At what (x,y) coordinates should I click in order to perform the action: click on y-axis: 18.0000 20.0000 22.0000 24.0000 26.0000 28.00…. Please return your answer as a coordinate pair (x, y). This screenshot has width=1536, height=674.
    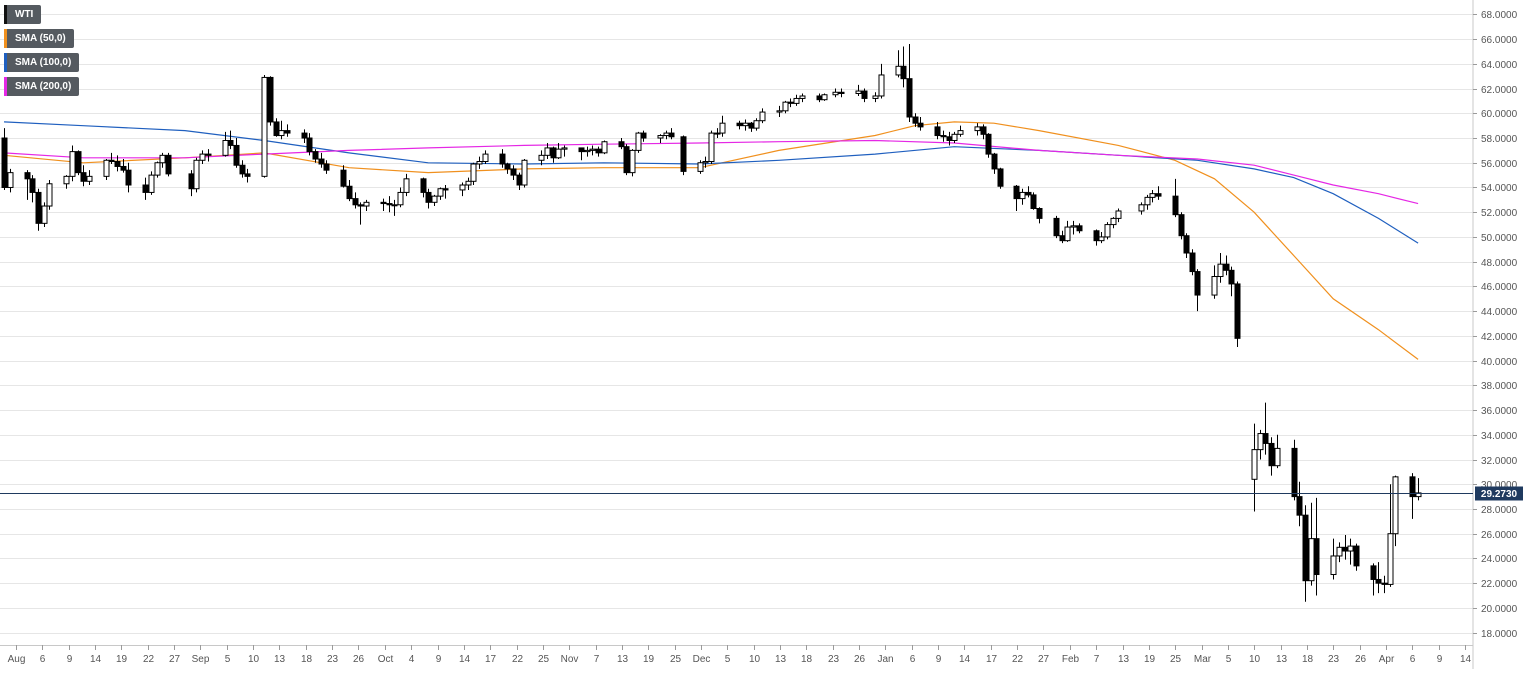
    Looking at the image, I should click on (1495, 334).